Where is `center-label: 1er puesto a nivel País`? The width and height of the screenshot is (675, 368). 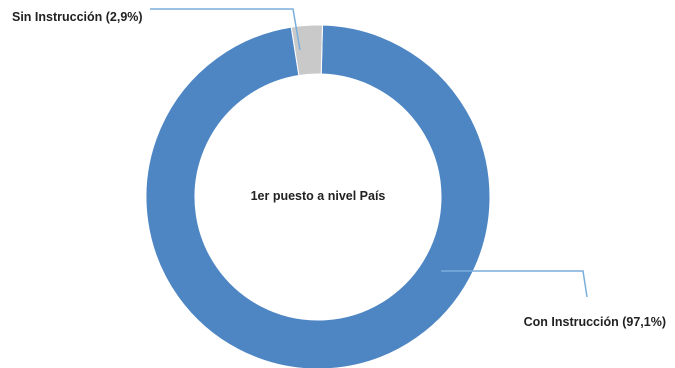
center-label: 1er puesto a nivel País is located at coordinates (318, 196).